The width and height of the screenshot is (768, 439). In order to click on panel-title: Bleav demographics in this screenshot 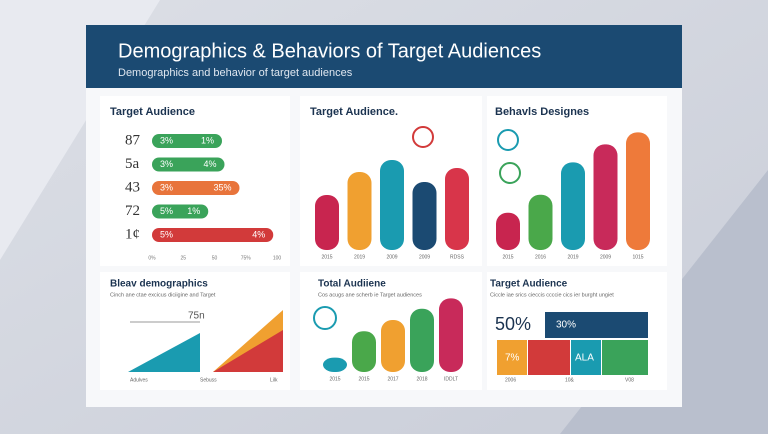, I will do `click(159, 284)`.